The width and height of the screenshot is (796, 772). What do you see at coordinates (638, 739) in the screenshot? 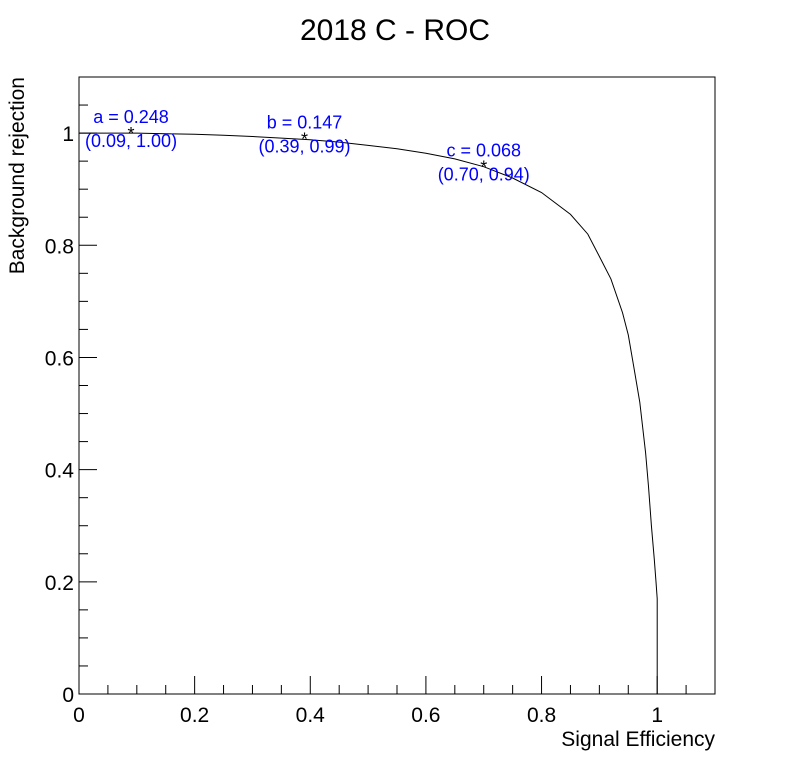
I see `x-axis-label: Signal Efficiency` at bounding box center [638, 739].